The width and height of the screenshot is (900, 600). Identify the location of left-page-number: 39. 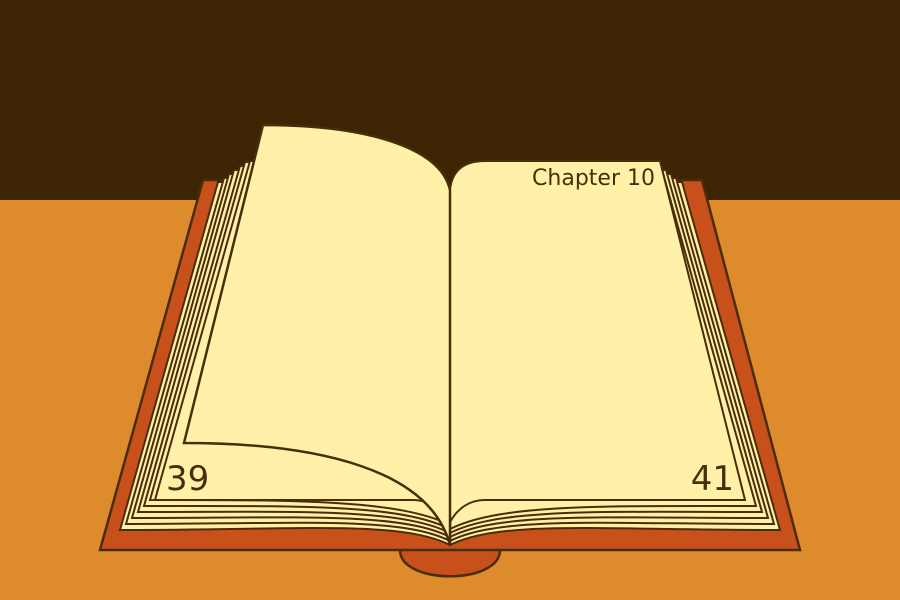
(187, 479).